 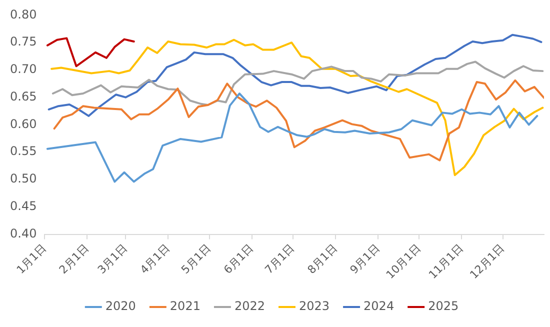 What do you see at coordinates (23, 14) in the screenshot?
I see `y-tick-label: 0.80` at bounding box center [23, 14].